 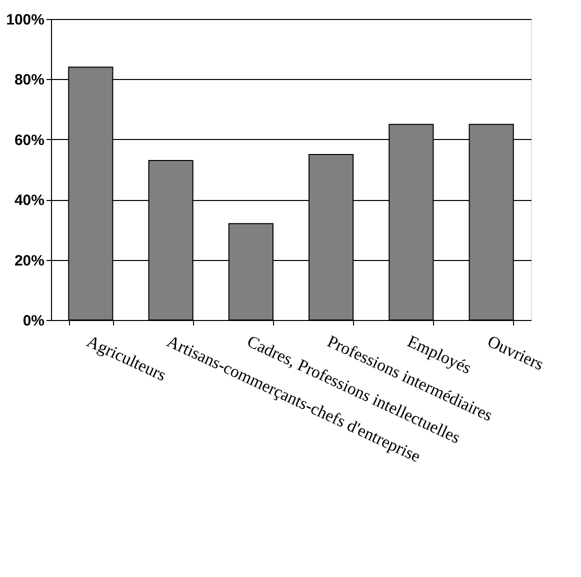 I want to click on y-tick-label: 40%, so click(x=29, y=201).